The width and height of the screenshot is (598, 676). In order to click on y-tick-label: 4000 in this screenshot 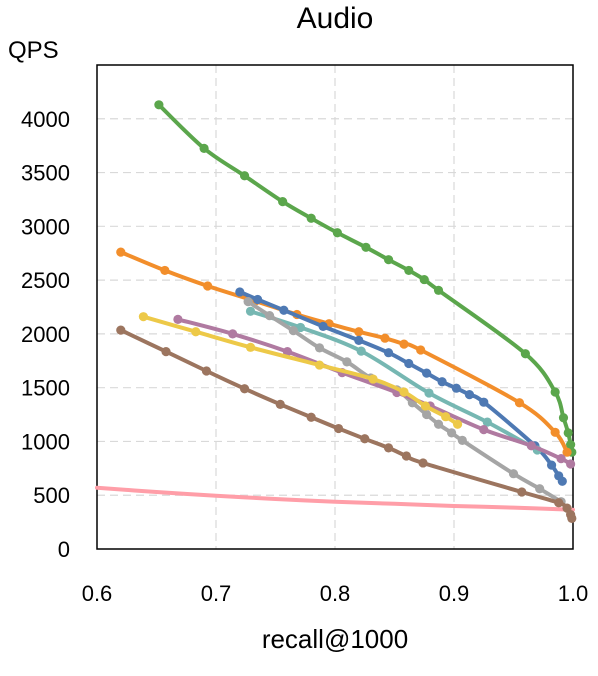, I will do `click(45, 119)`.